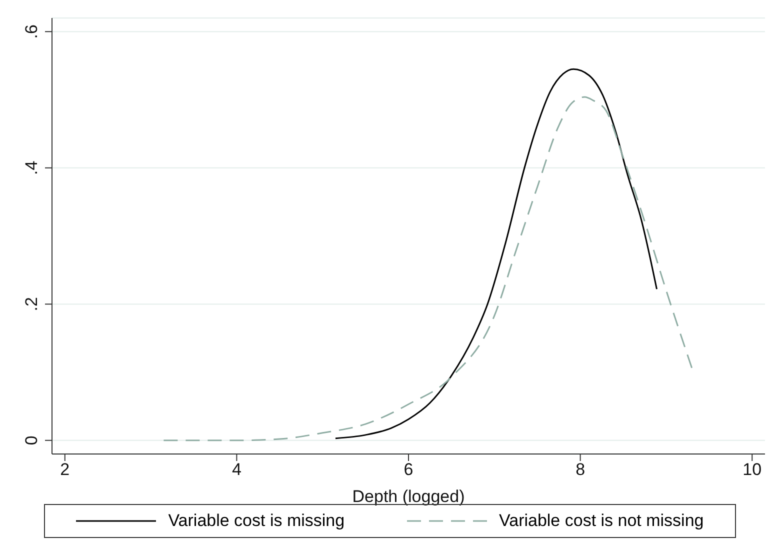  What do you see at coordinates (409, 470) in the screenshot?
I see `x-tick-label: 6` at bounding box center [409, 470].